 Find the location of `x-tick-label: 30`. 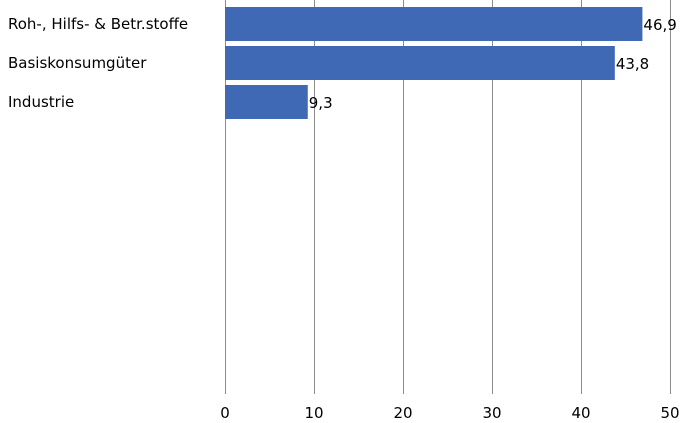

x-tick-label: 30 is located at coordinates (491, 413).